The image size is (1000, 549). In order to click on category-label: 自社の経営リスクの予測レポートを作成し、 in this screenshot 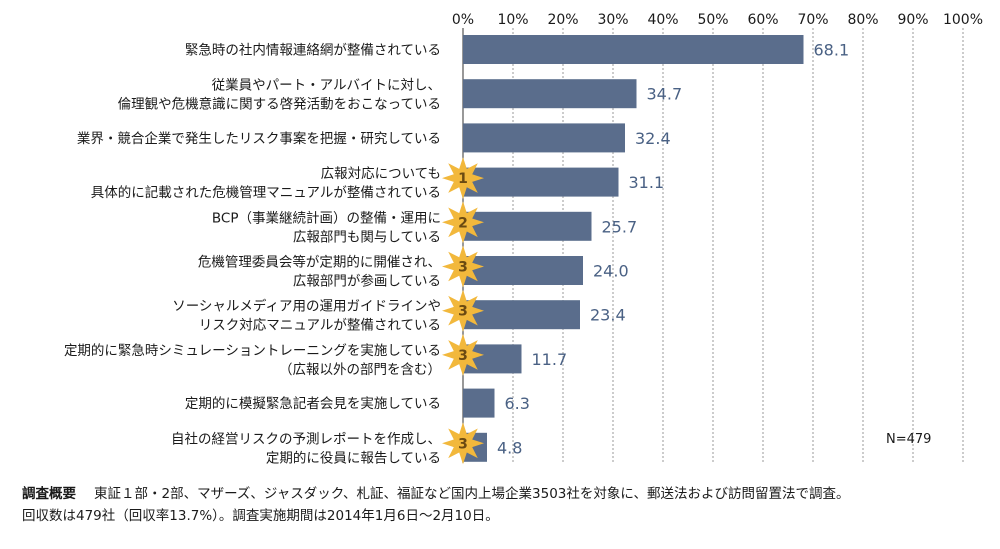, I will do `click(306, 439)`.